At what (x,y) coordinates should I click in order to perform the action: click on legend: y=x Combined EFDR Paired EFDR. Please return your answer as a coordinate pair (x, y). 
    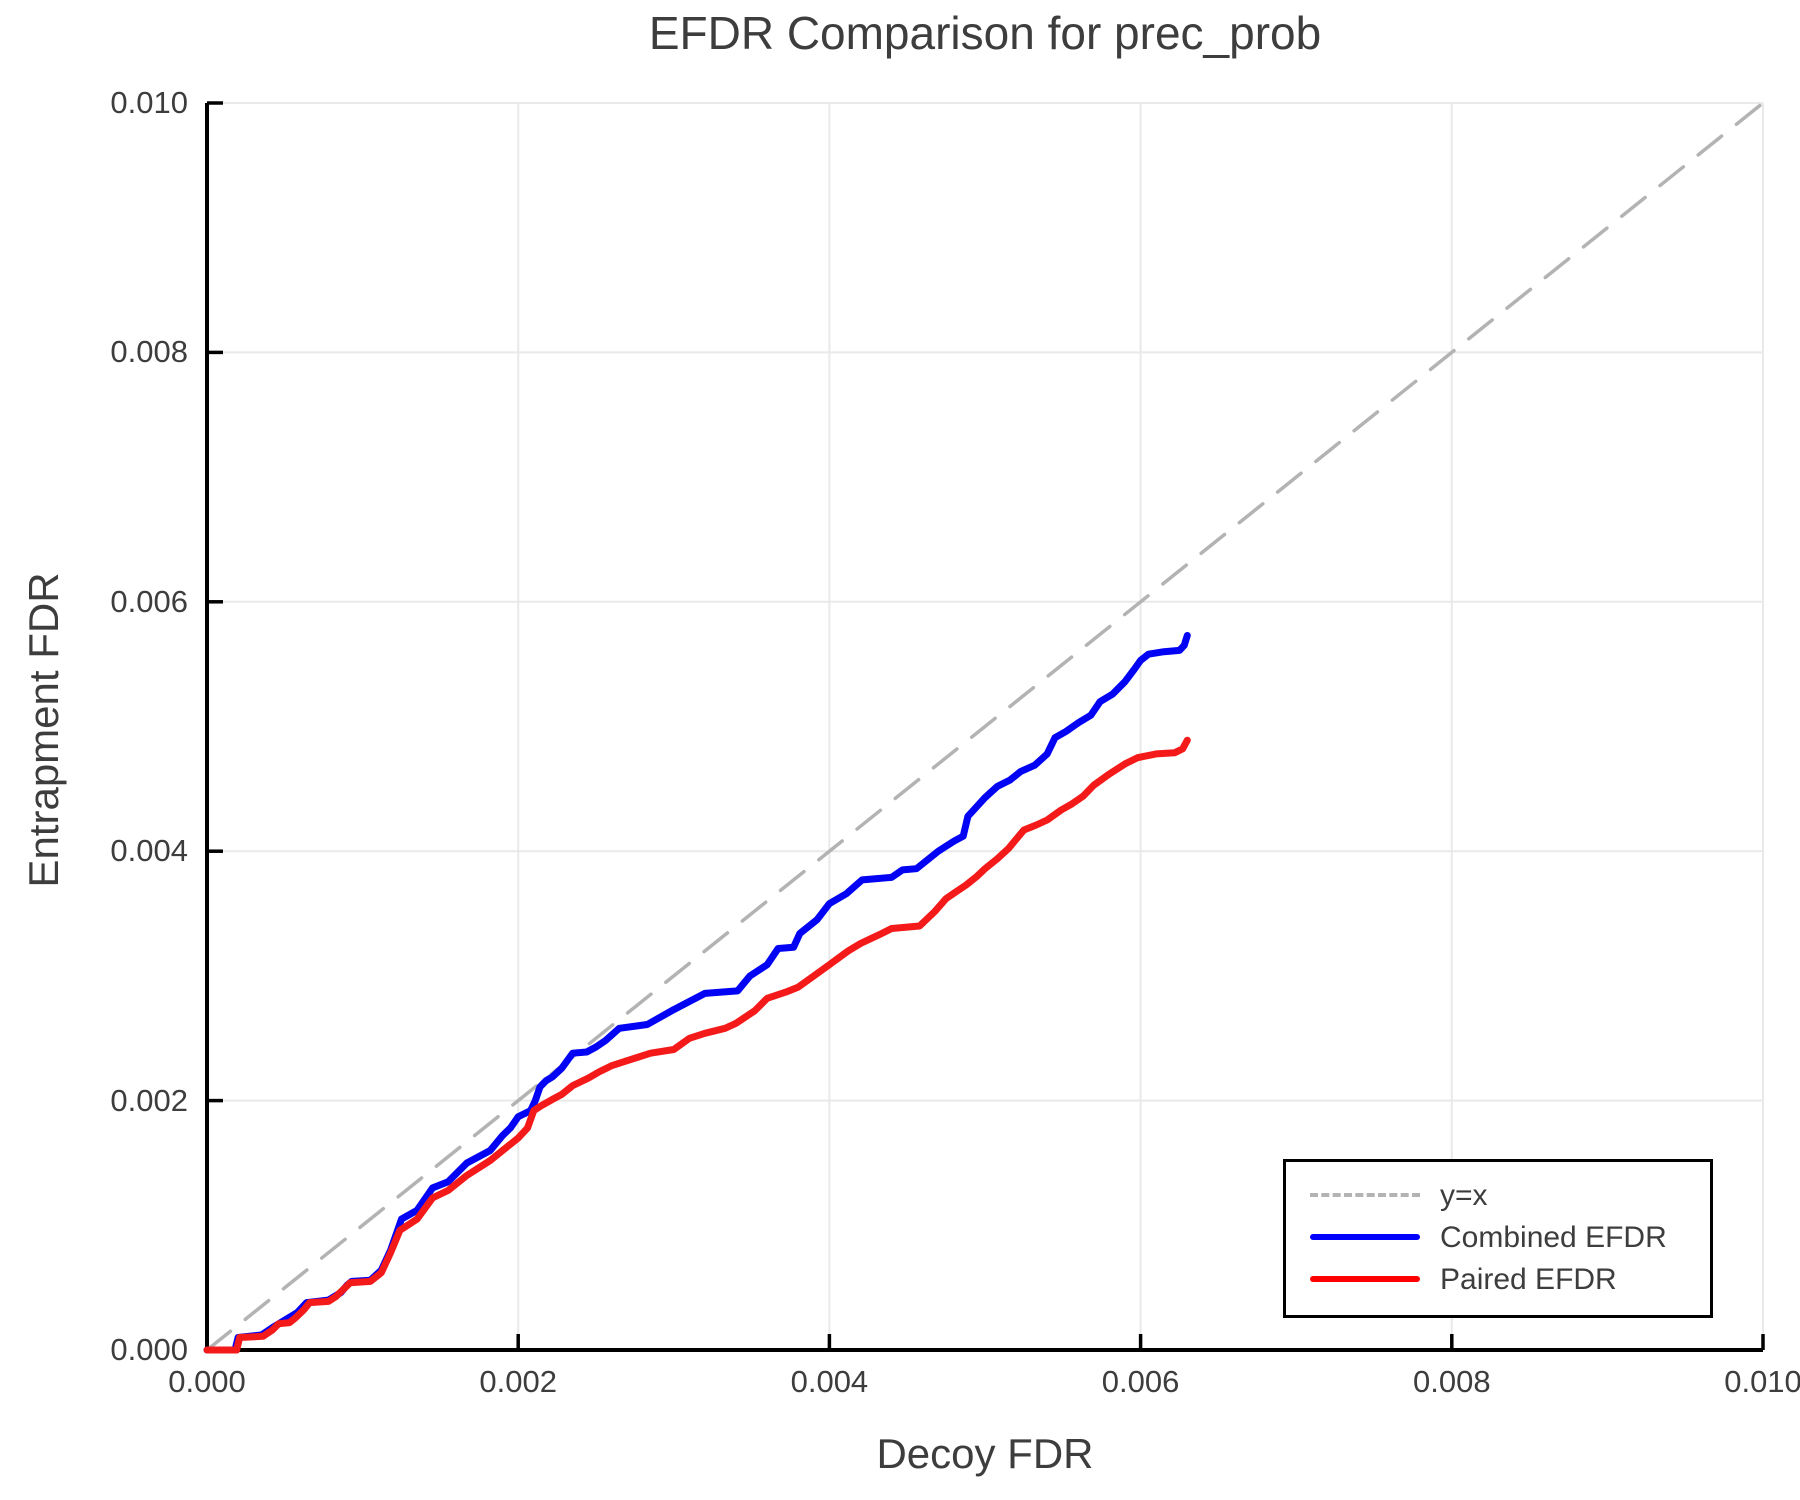
    Looking at the image, I should click on (1498, 1238).